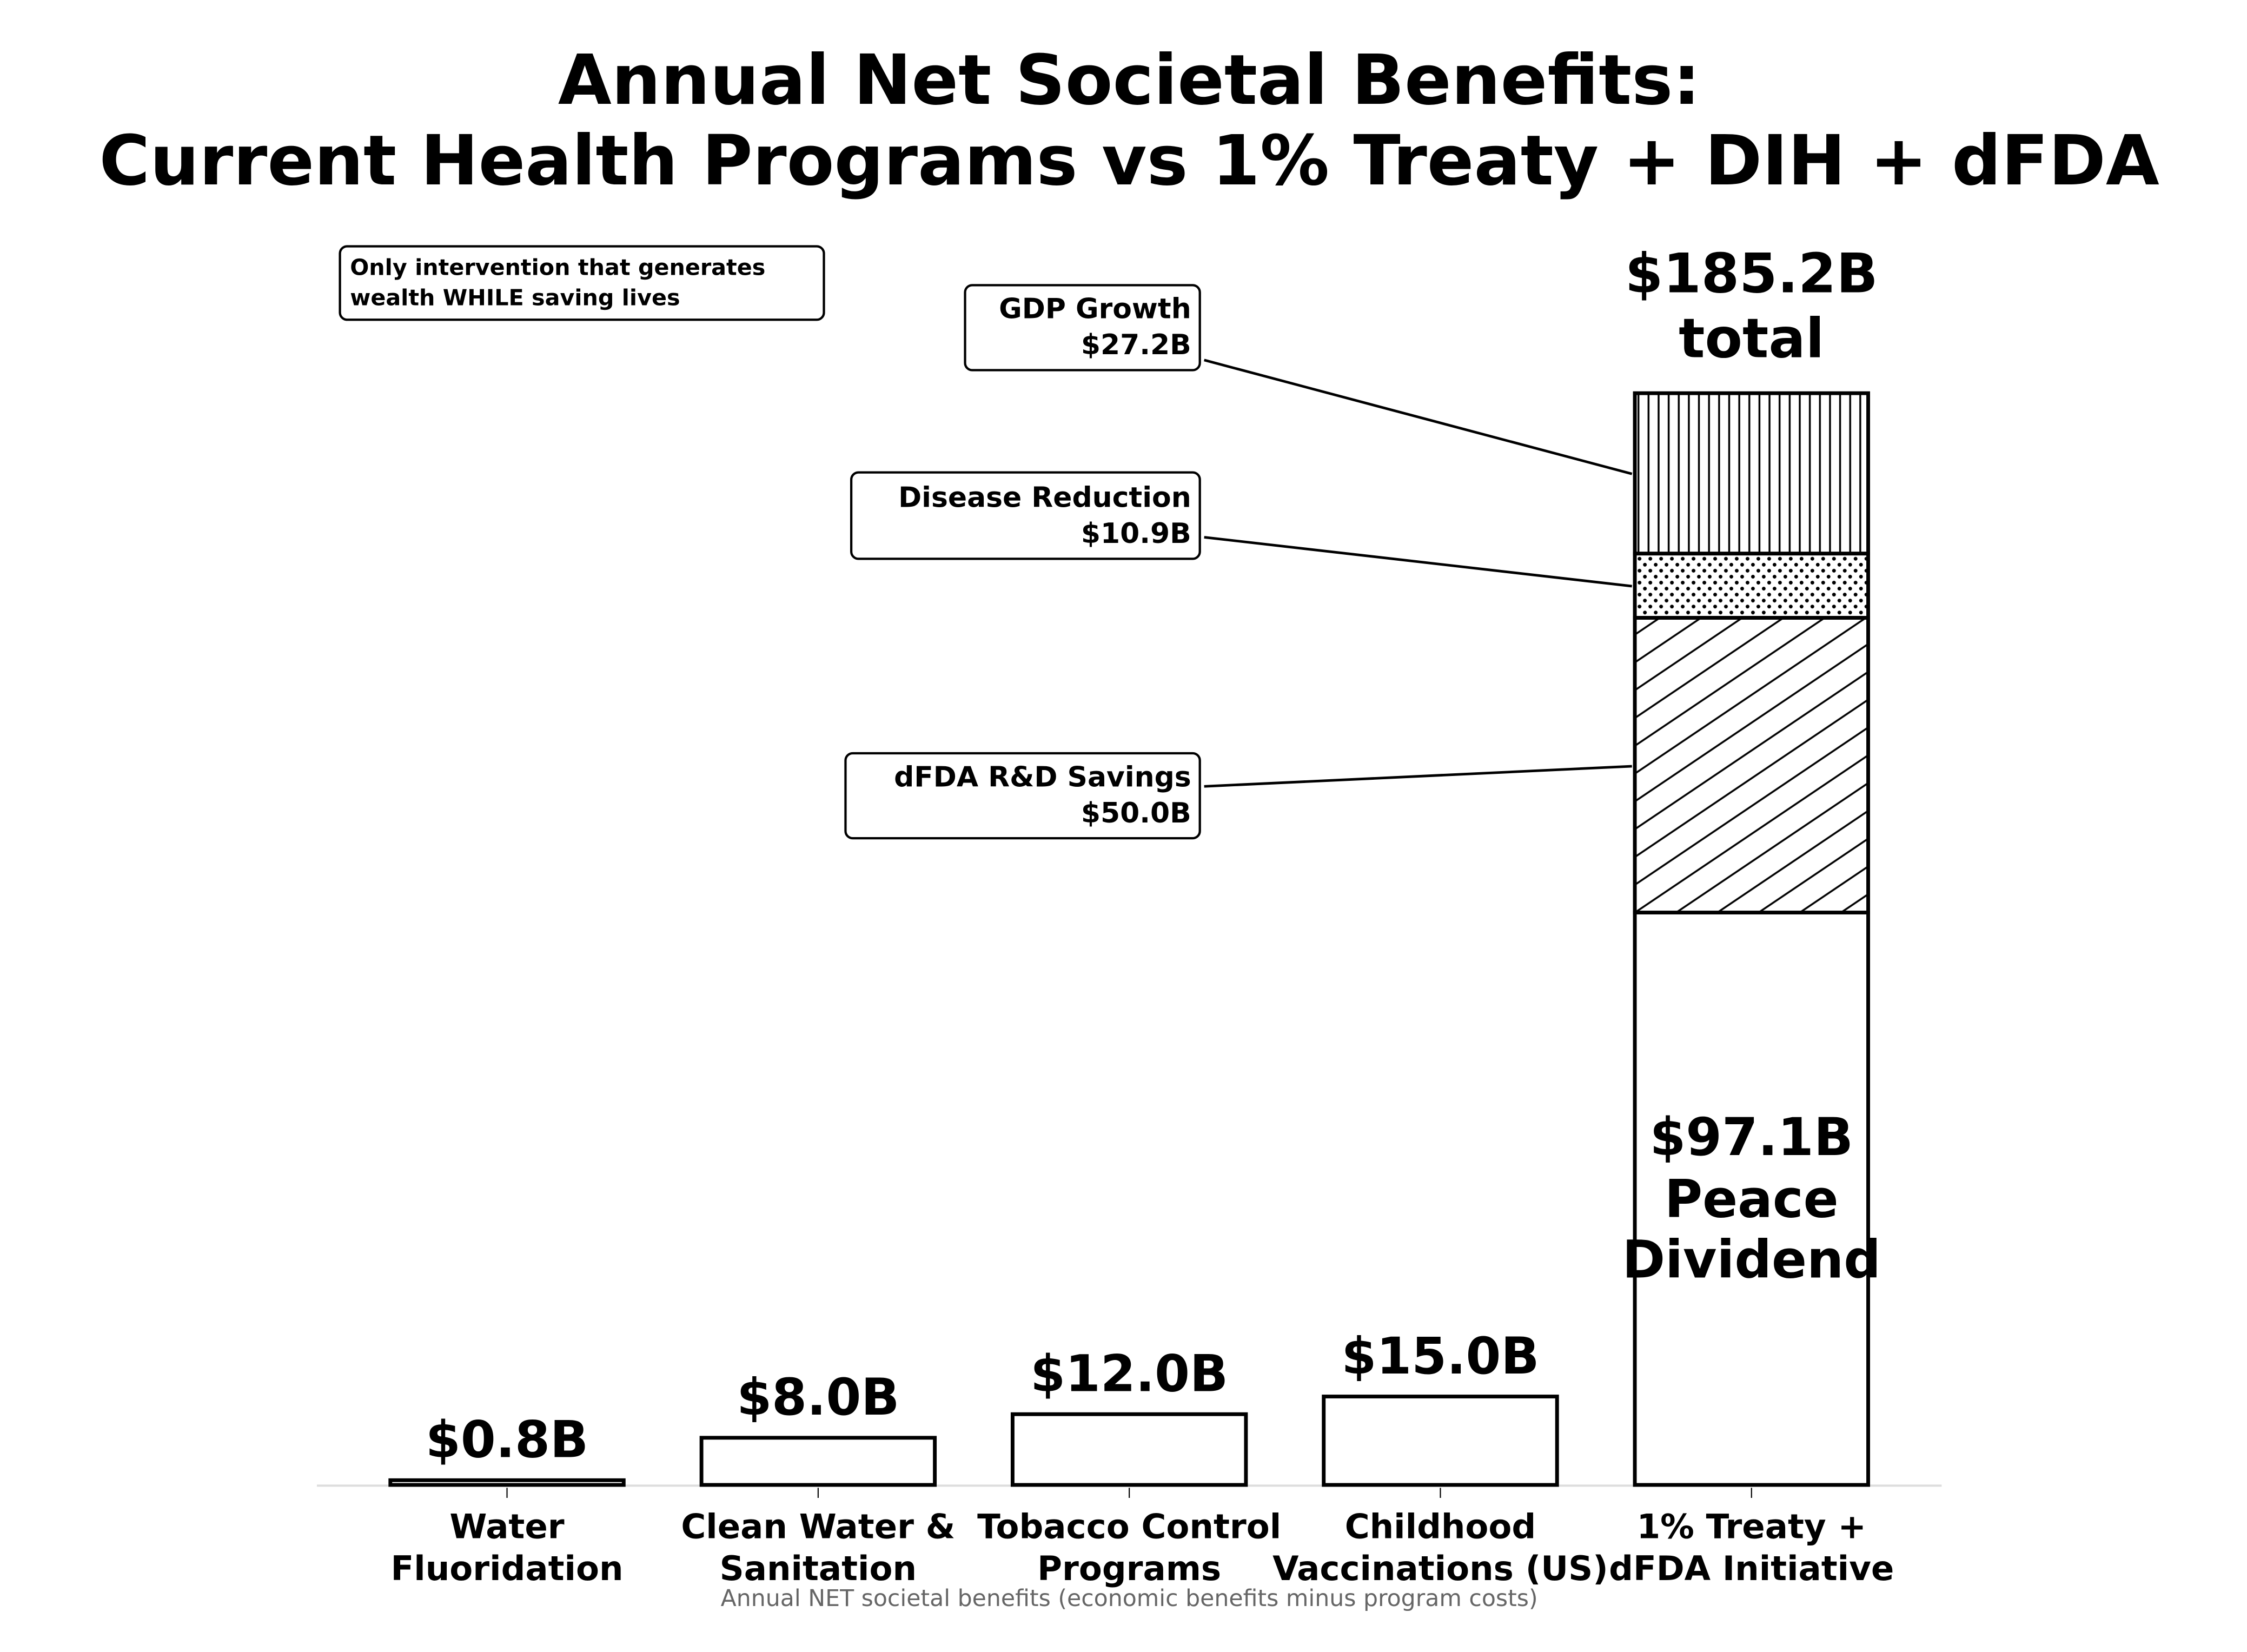  Describe the element at coordinates (1238, 796) in the screenshot. I see `annotation-dfda-rd-savings: dFDA R&D Savings $50.0B` at that location.